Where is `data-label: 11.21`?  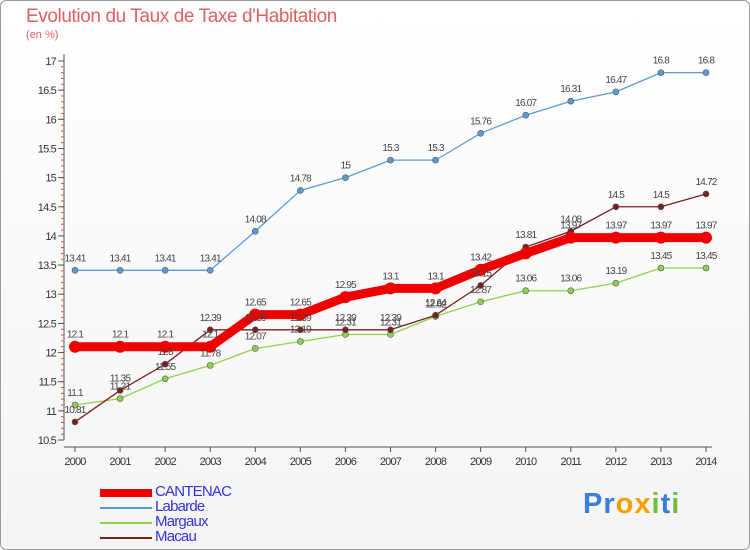
data-label: 11.21 is located at coordinates (121, 387).